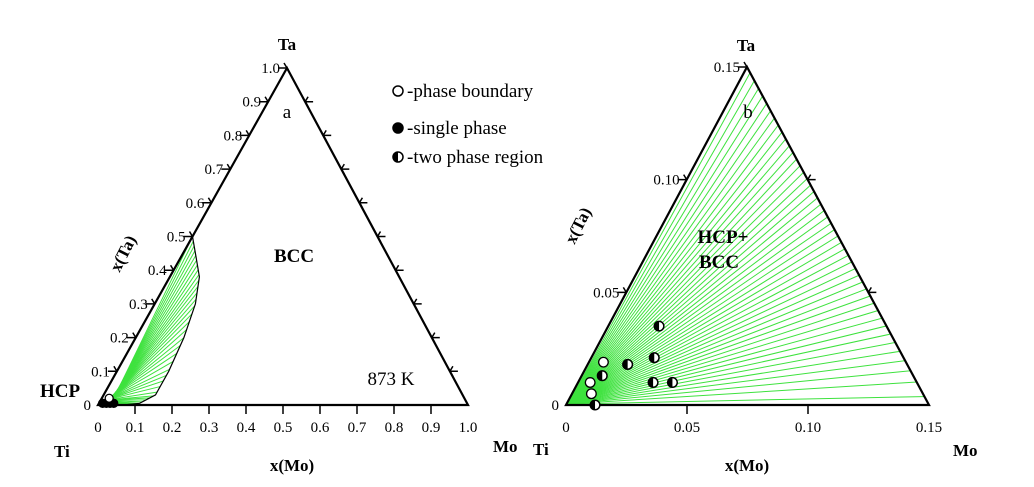 The height and width of the screenshot is (487, 1034). I want to click on panel-a-left-tick-label: 0.7, so click(214, 170).